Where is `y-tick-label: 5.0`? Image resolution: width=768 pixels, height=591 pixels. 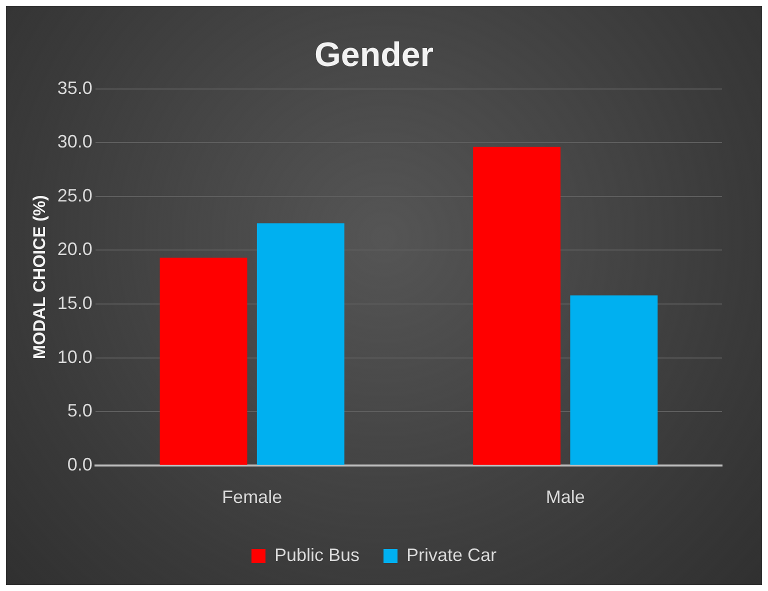
y-tick-label: 5.0 is located at coordinates (79, 410).